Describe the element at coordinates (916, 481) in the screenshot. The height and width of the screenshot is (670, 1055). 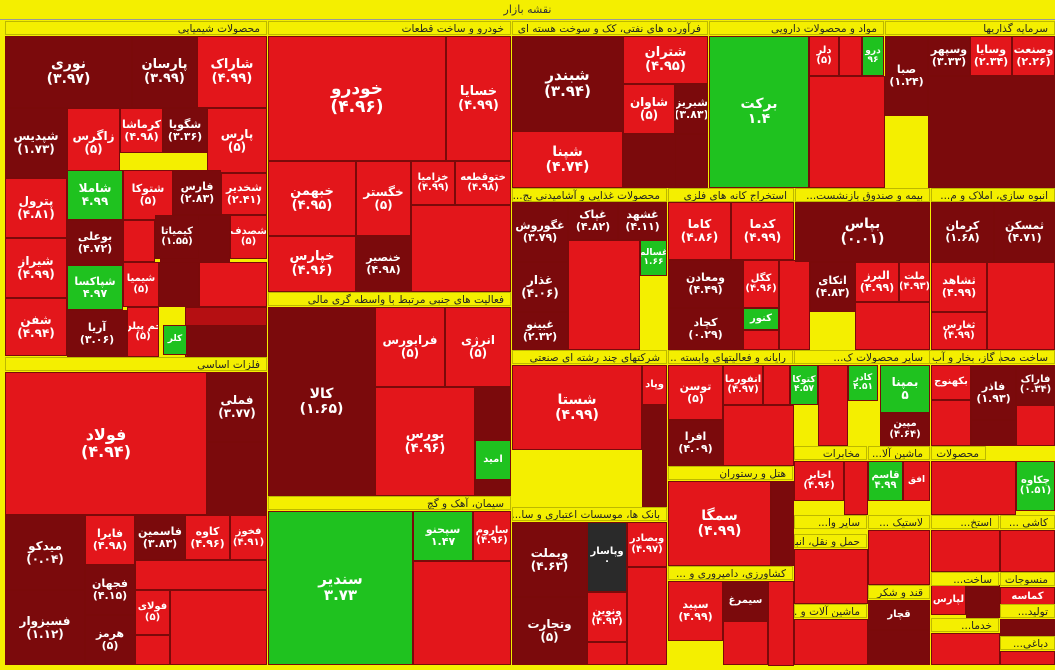
I see `stock-tile: افق` at that location.